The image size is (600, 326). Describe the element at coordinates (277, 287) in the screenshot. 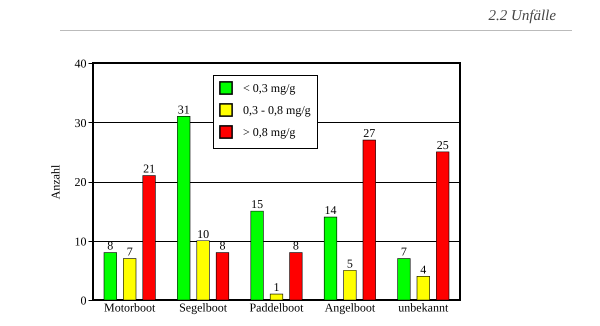

I see `data-label: 1` at that location.